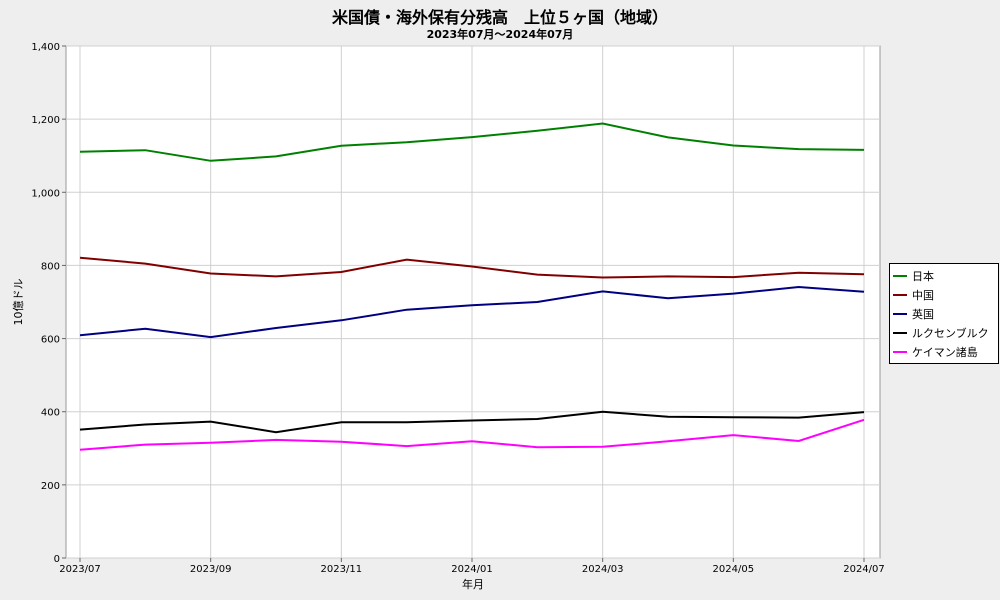 The height and width of the screenshot is (600, 1000). Describe the element at coordinates (500, 34) in the screenshot. I see `chart-subtitle: 2023年07月～2024年07月` at that location.